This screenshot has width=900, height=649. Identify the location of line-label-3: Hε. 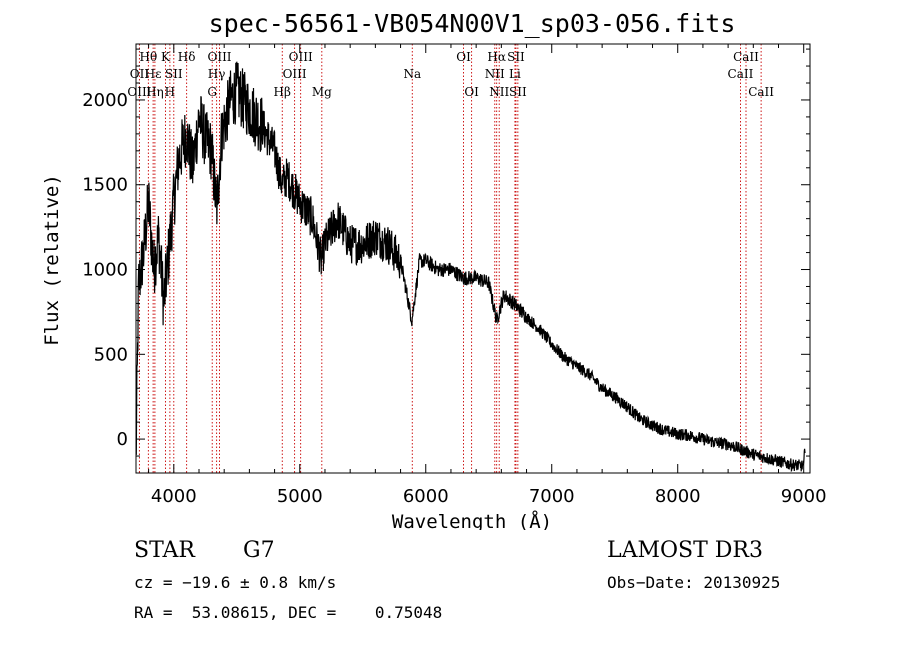
(153, 74).